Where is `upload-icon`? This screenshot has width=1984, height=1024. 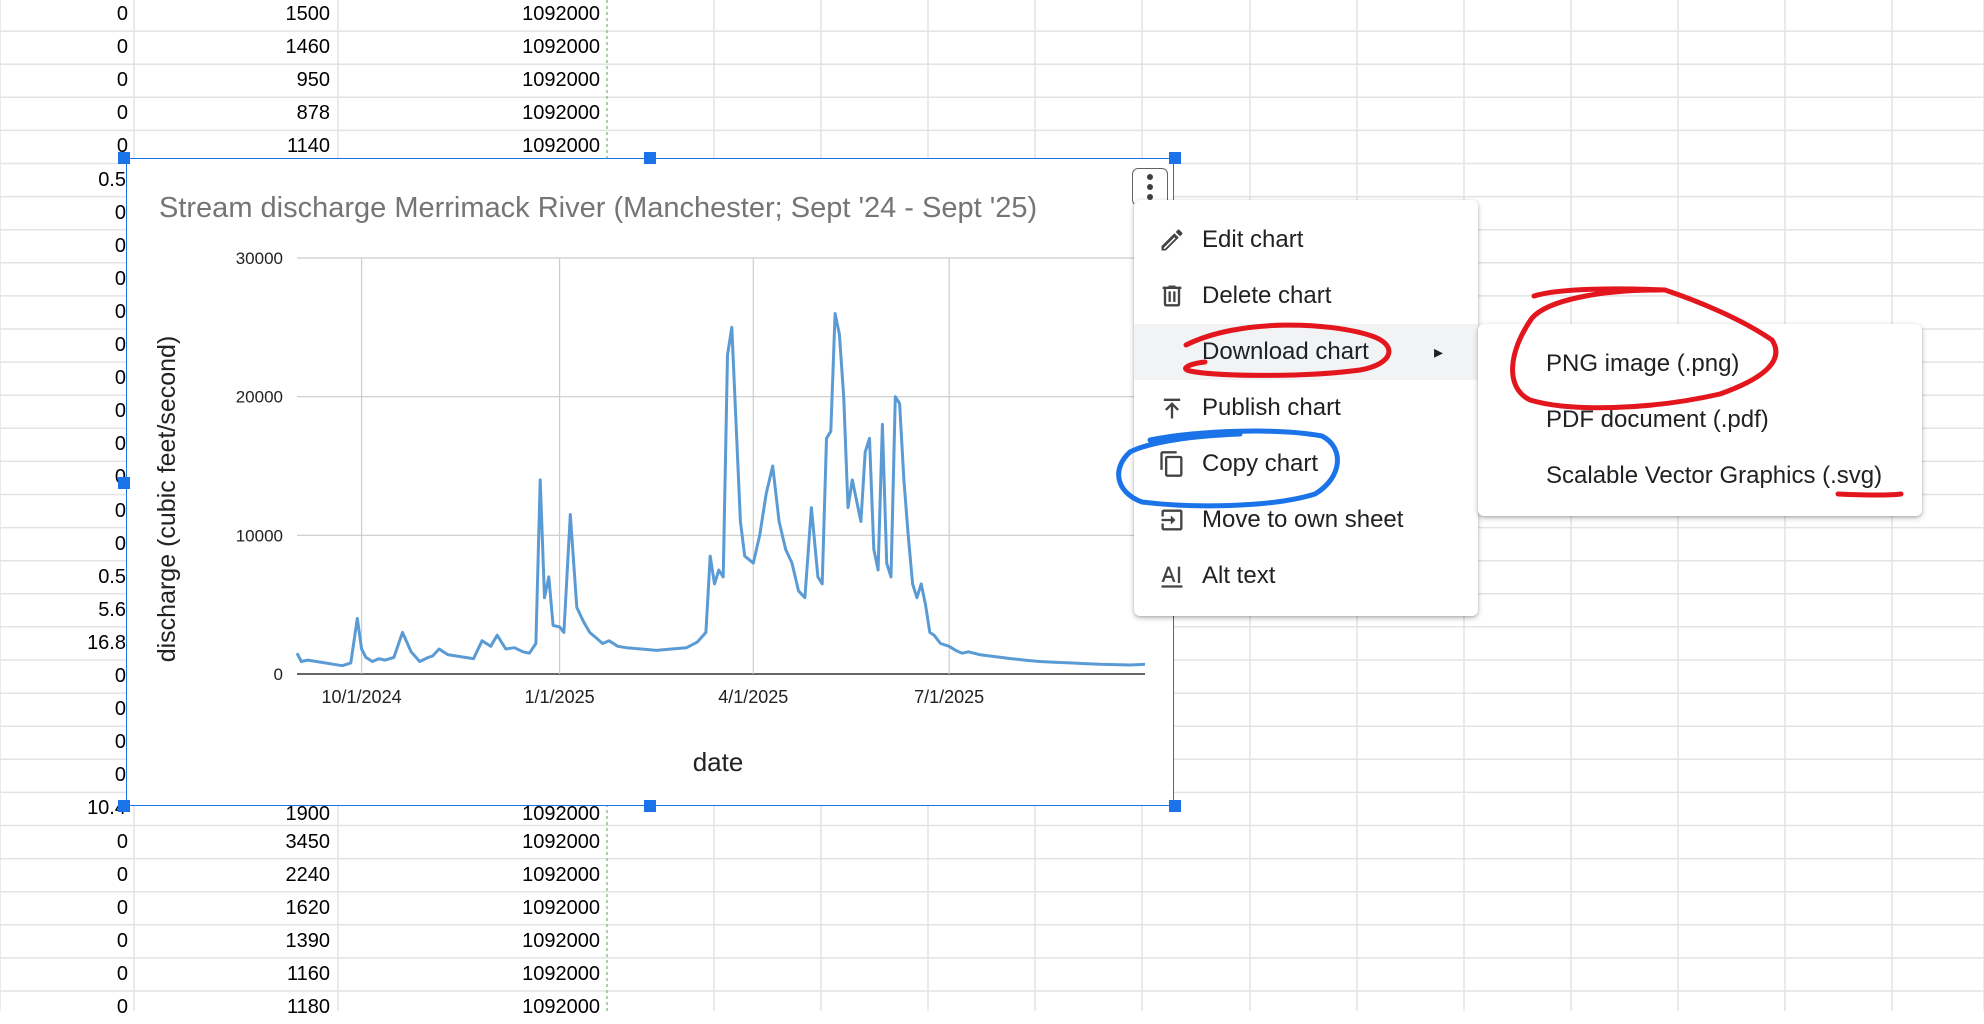 upload-icon is located at coordinates (1172, 408).